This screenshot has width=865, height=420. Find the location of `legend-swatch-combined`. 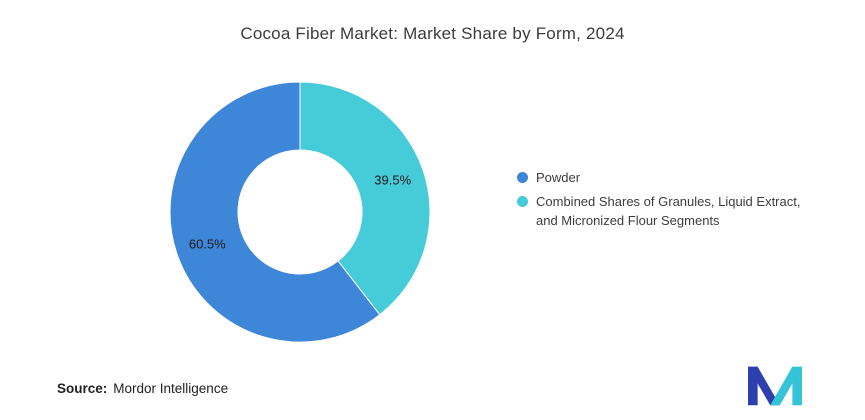

legend-swatch-combined is located at coordinates (522, 201).